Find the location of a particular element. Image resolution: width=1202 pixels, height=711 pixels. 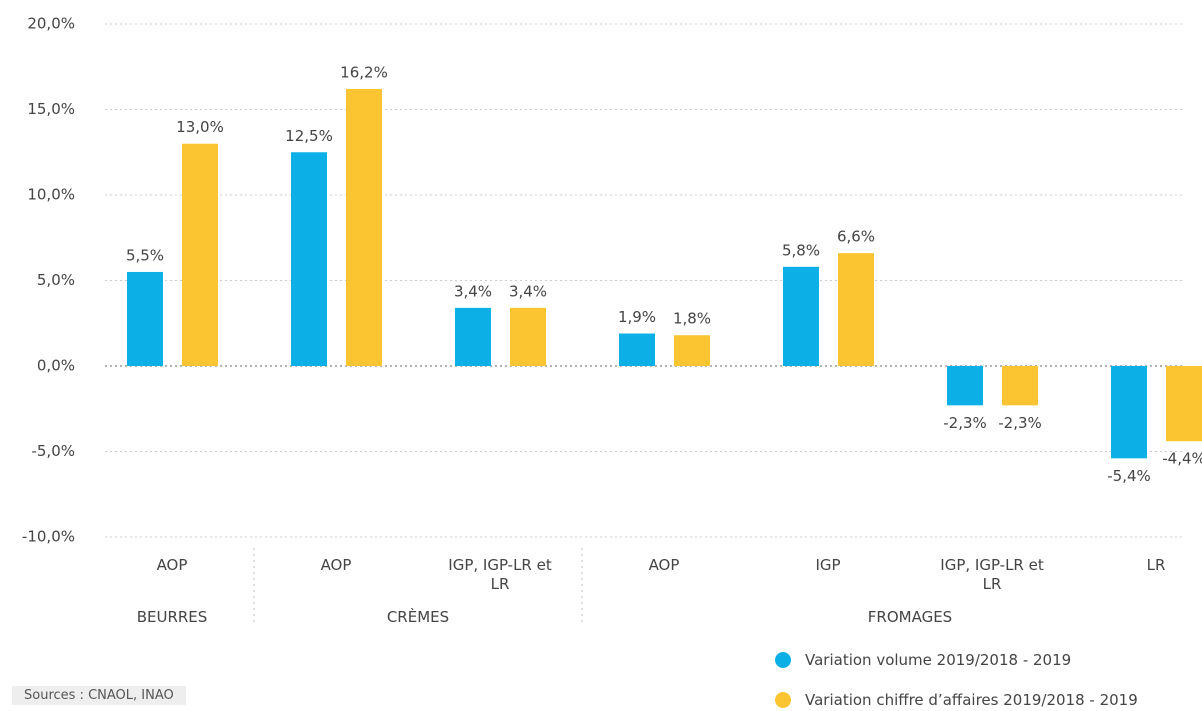

value-label: 6,6% is located at coordinates (856, 237).